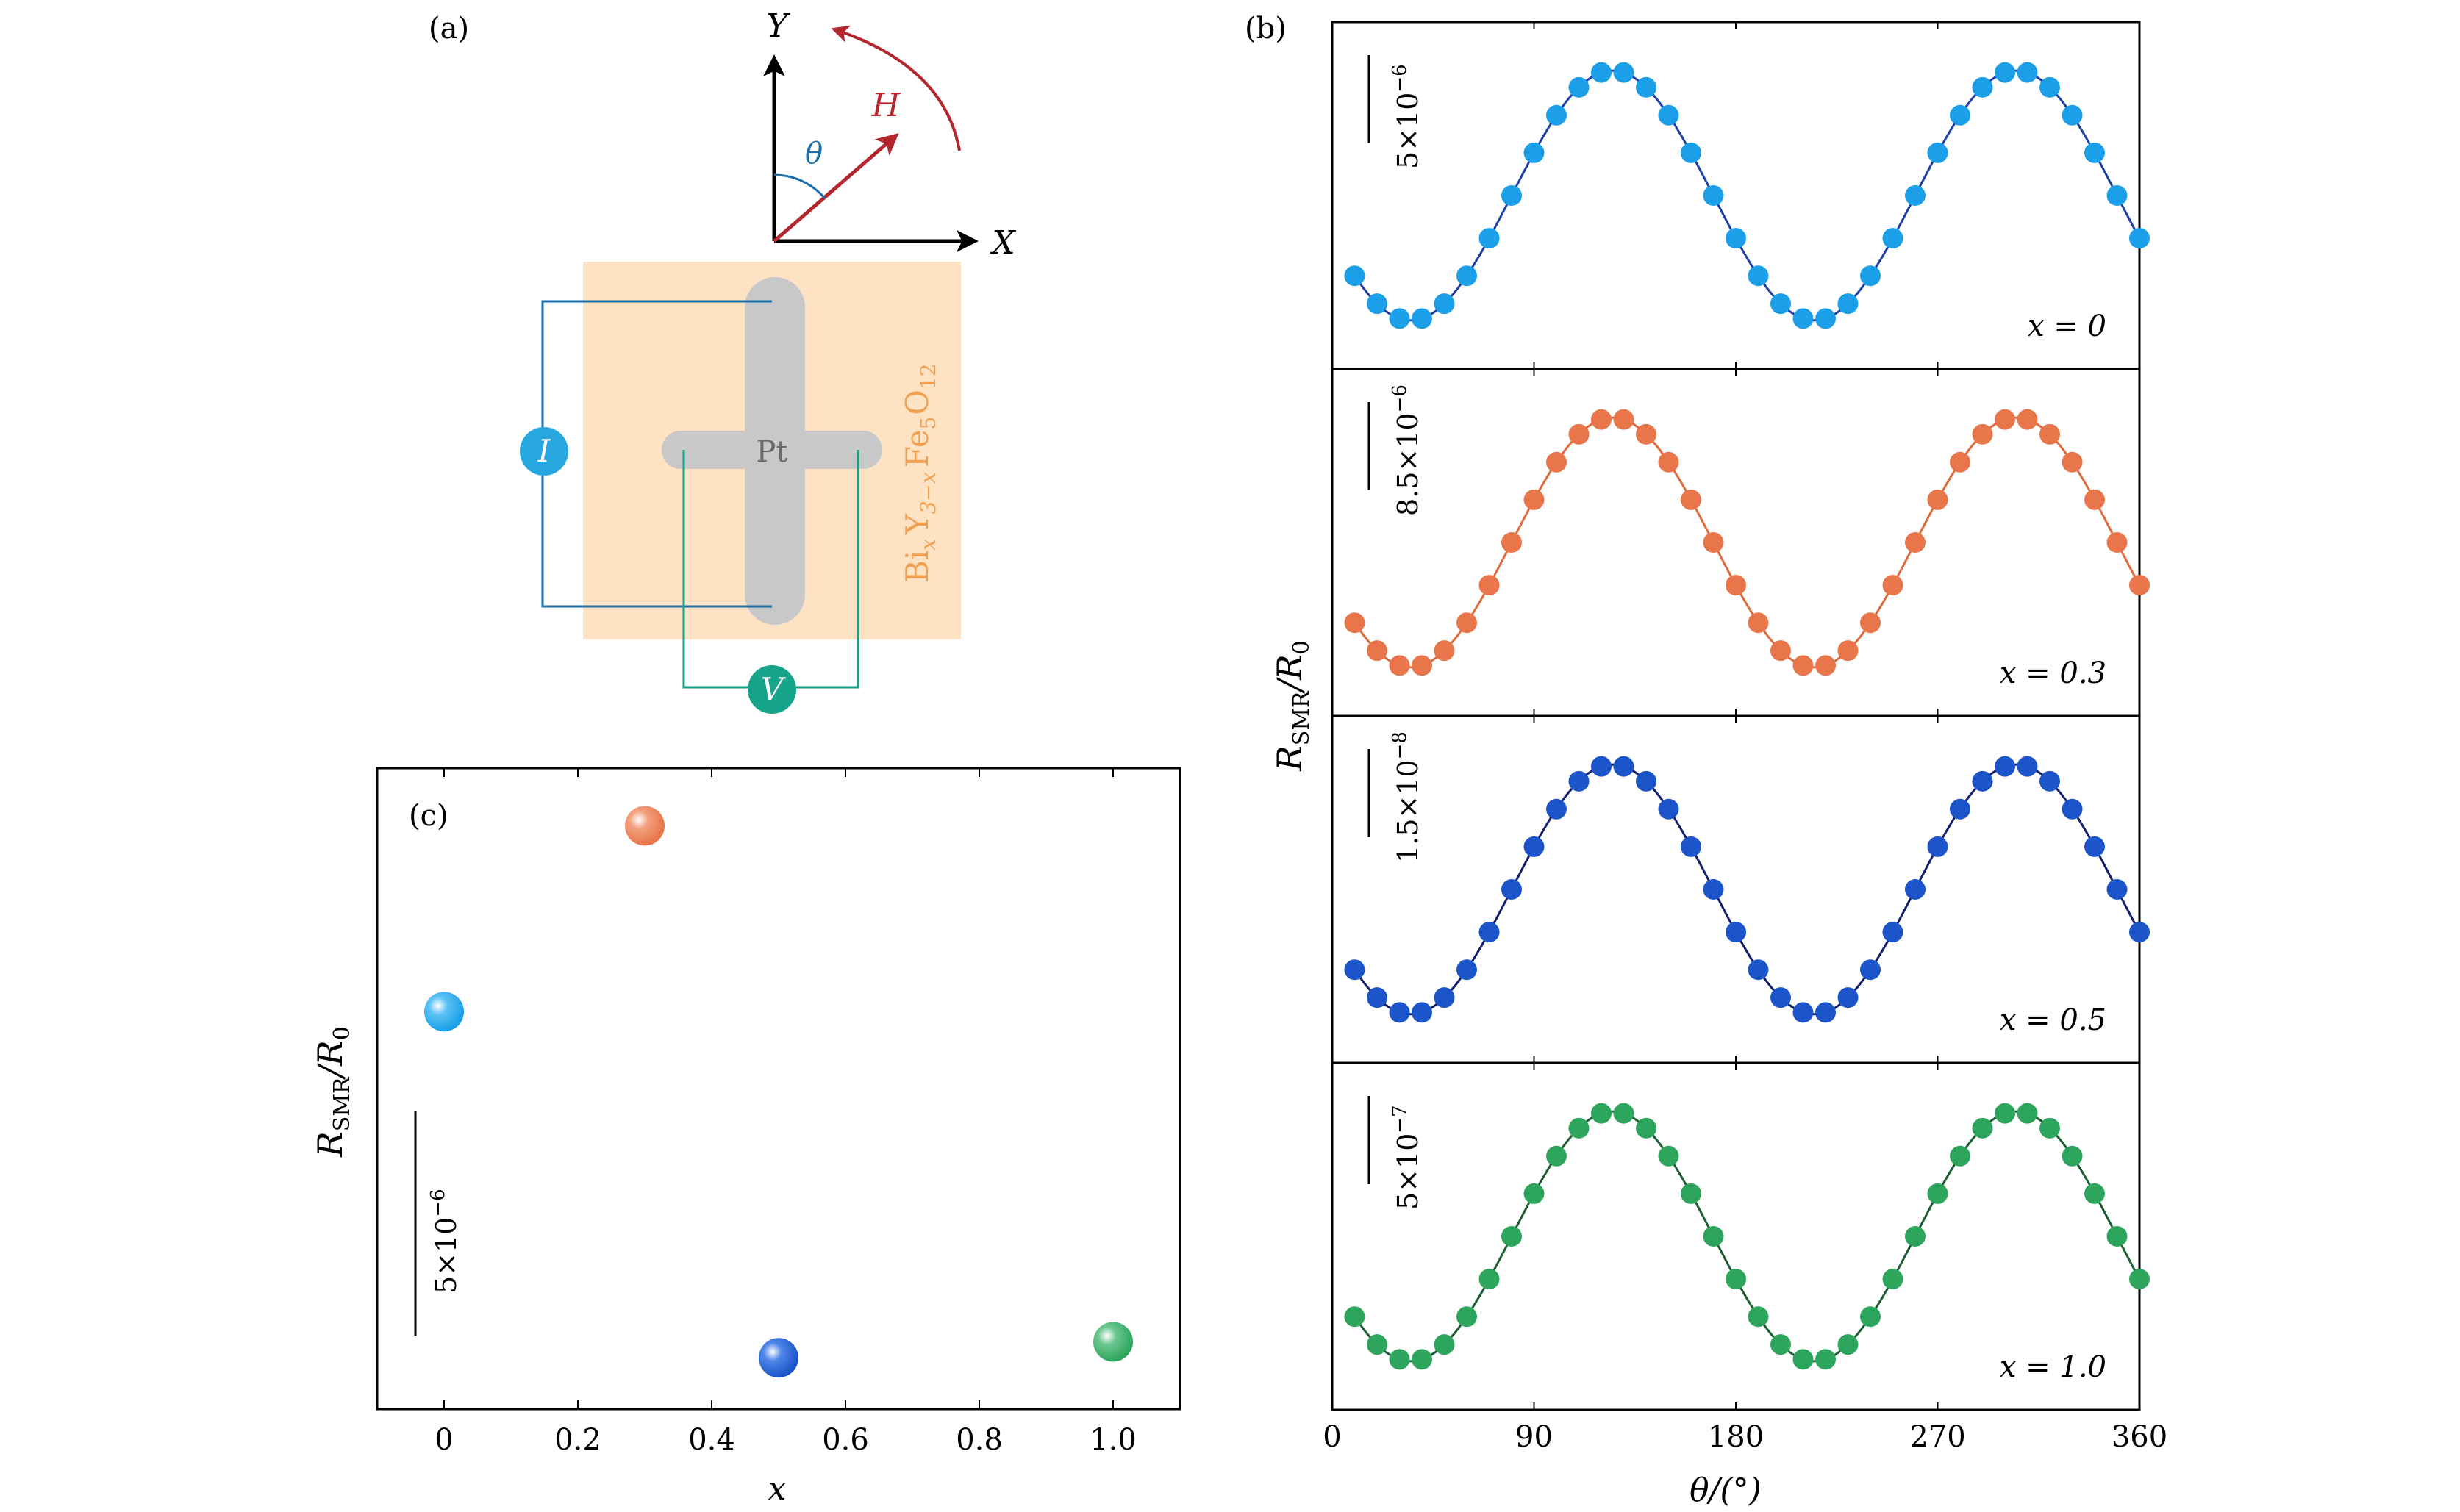  I want to click on voltage-label: V, so click(773, 689).